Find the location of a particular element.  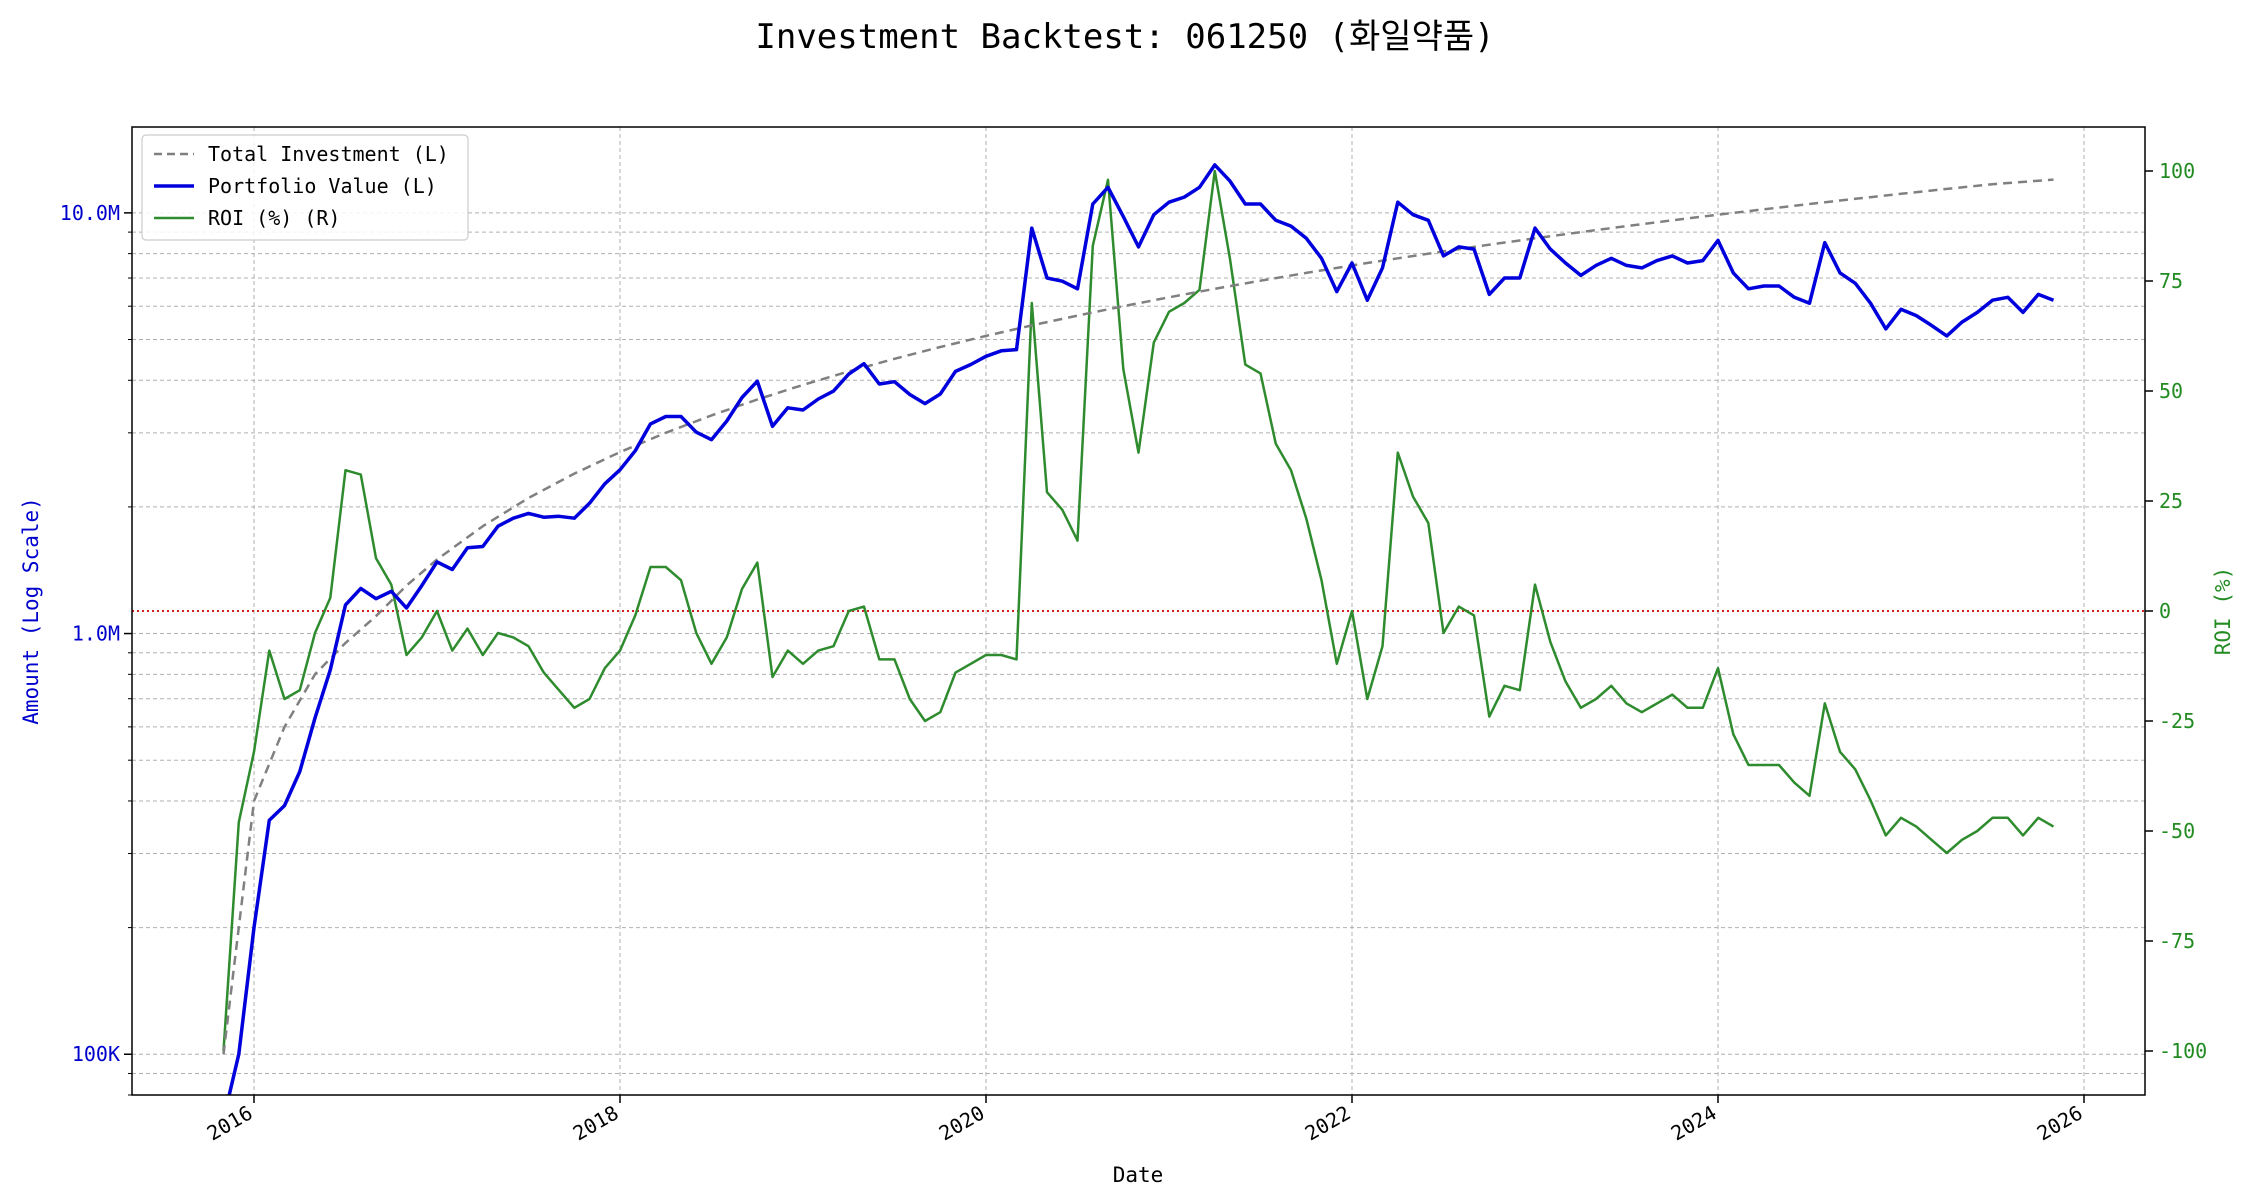

right-axis-ticks: 100 75 50 25 0 -25 -50 -75 -100 is located at coordinates (2176, 611).